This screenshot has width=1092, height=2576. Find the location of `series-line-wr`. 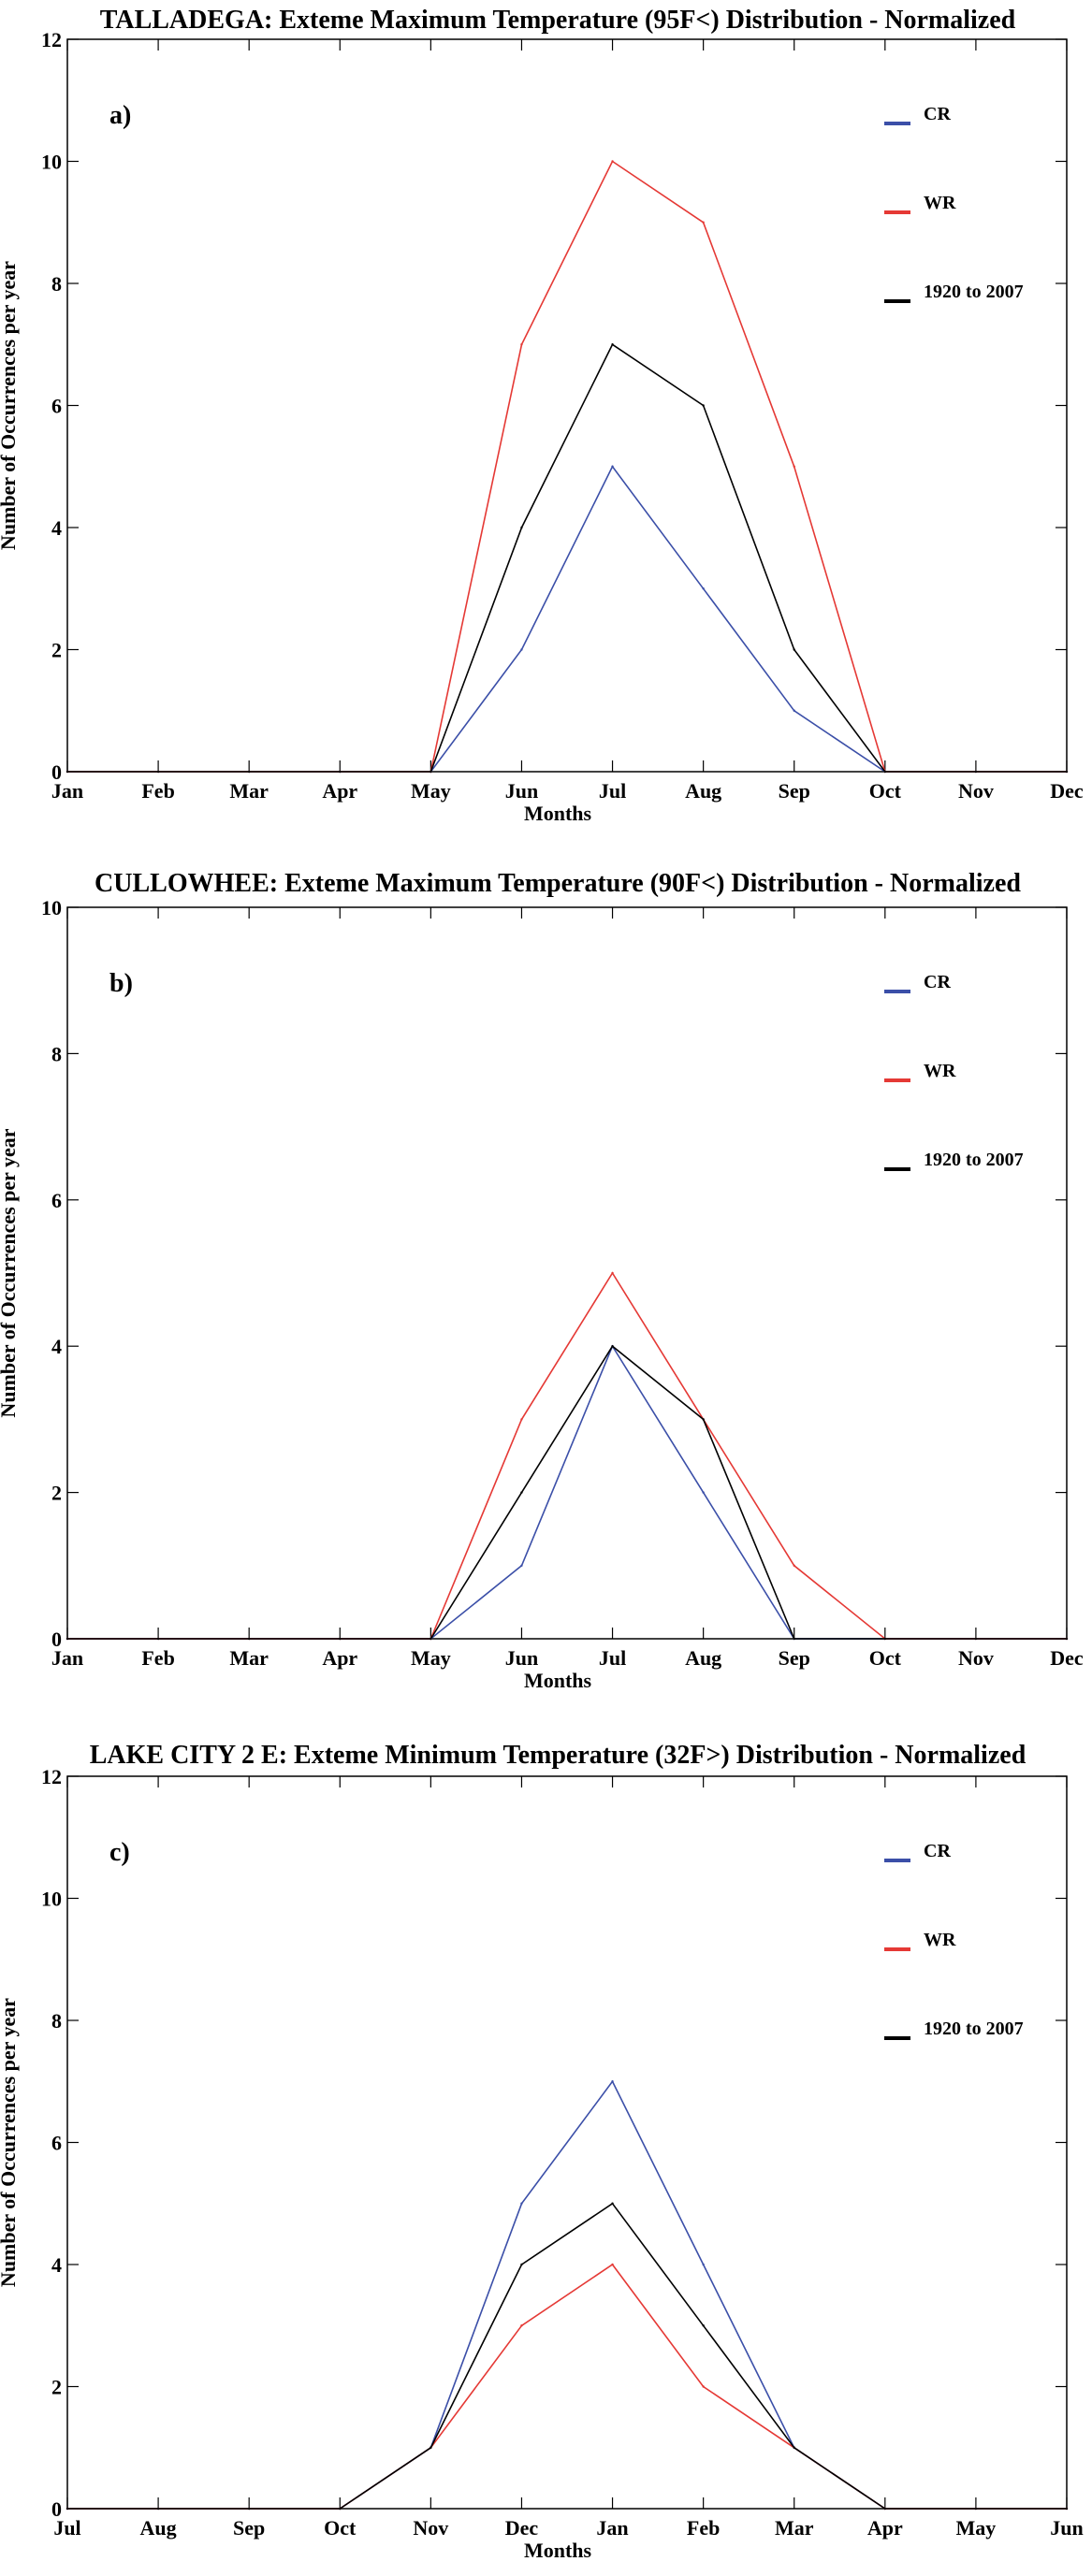

series-line-wr is located at coordinates (567, 2386).